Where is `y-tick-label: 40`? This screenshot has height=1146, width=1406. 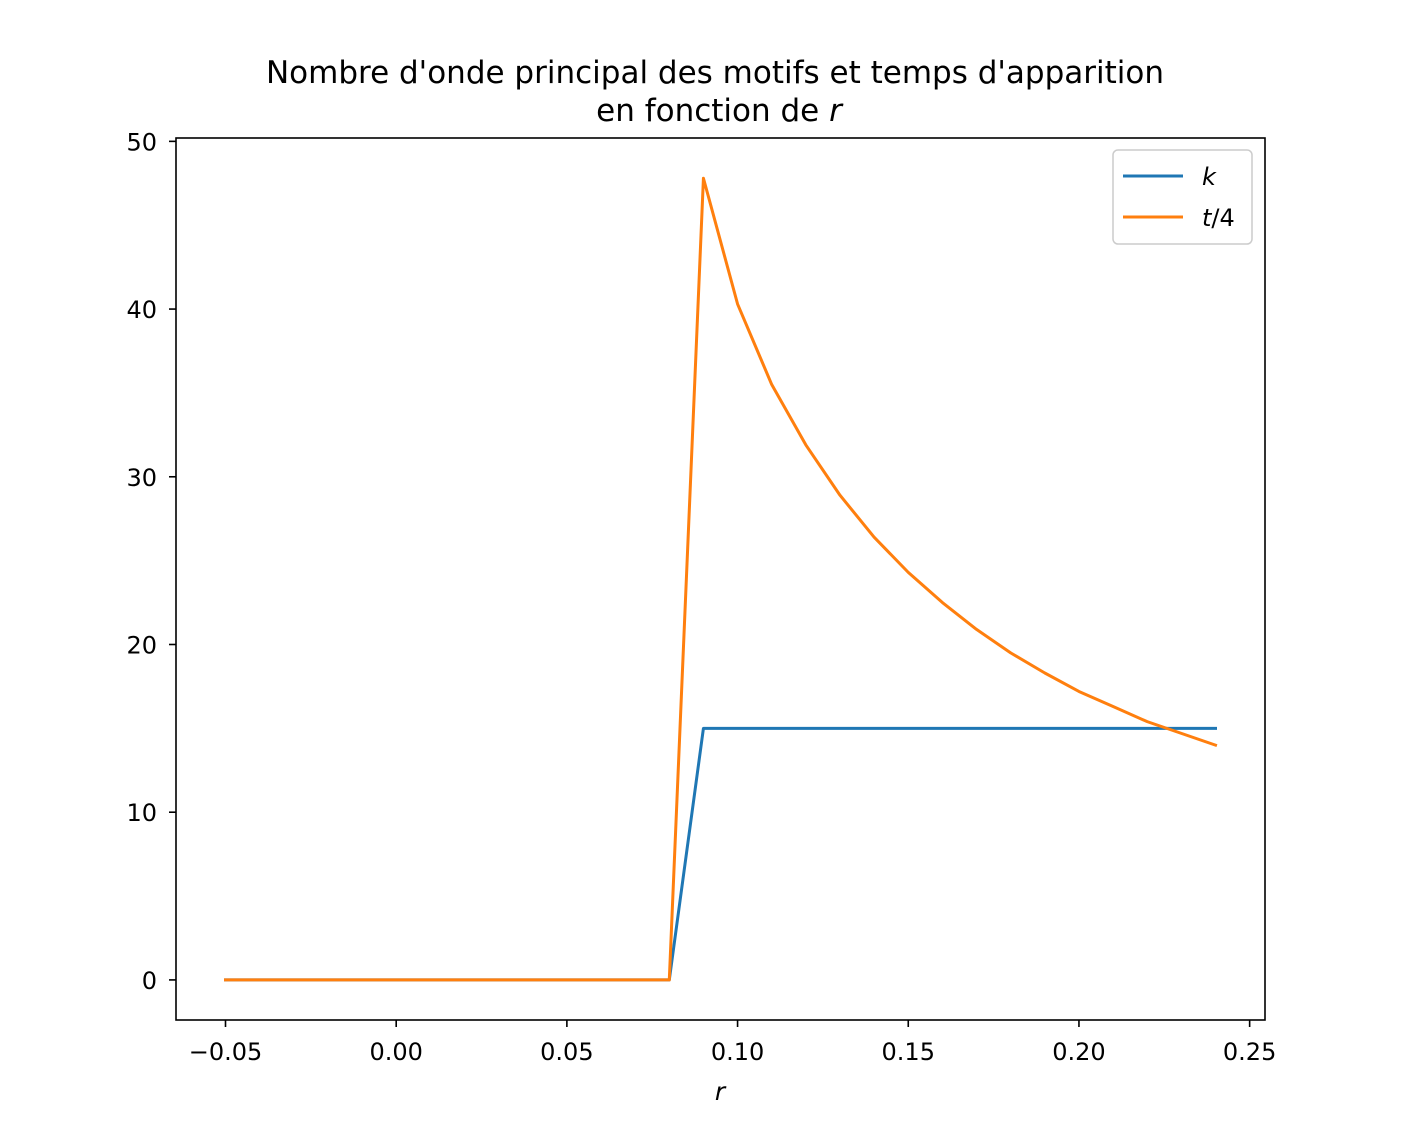
y-tick-label: 40 is located at coordinates (141, 310).